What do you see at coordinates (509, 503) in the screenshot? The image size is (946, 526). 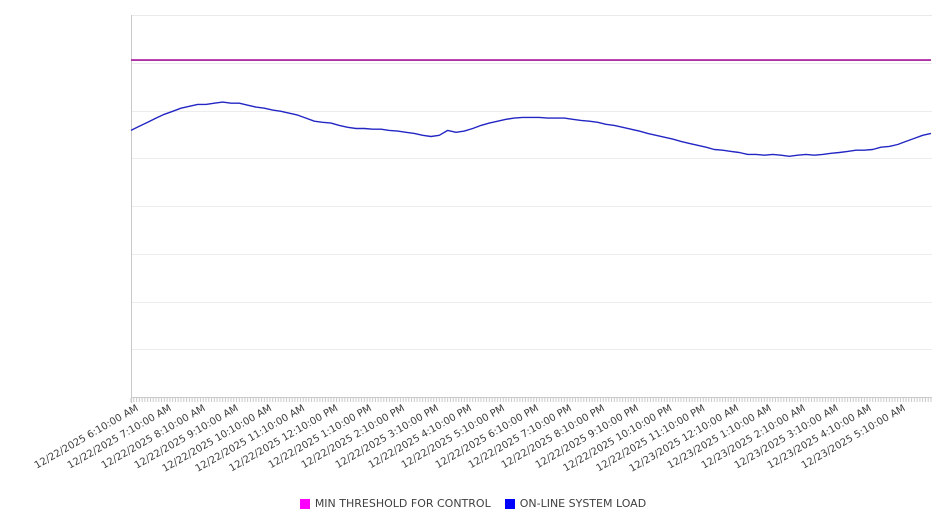 I see `legend-swatch-blue` at bounding box center [509, 503].